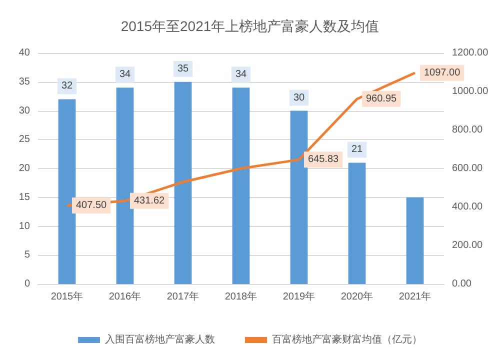  I want to click on data-label: 35, so click(183, 68).